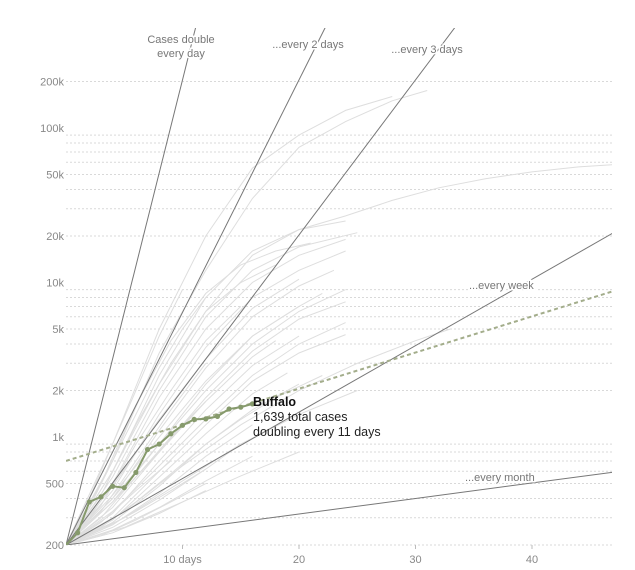 This screenshot has height=570, width=635. What do you see at coordinates (58, 438) in the screenshot?
I see `y-tick-label: 1k` at bounding box center [58, 438].